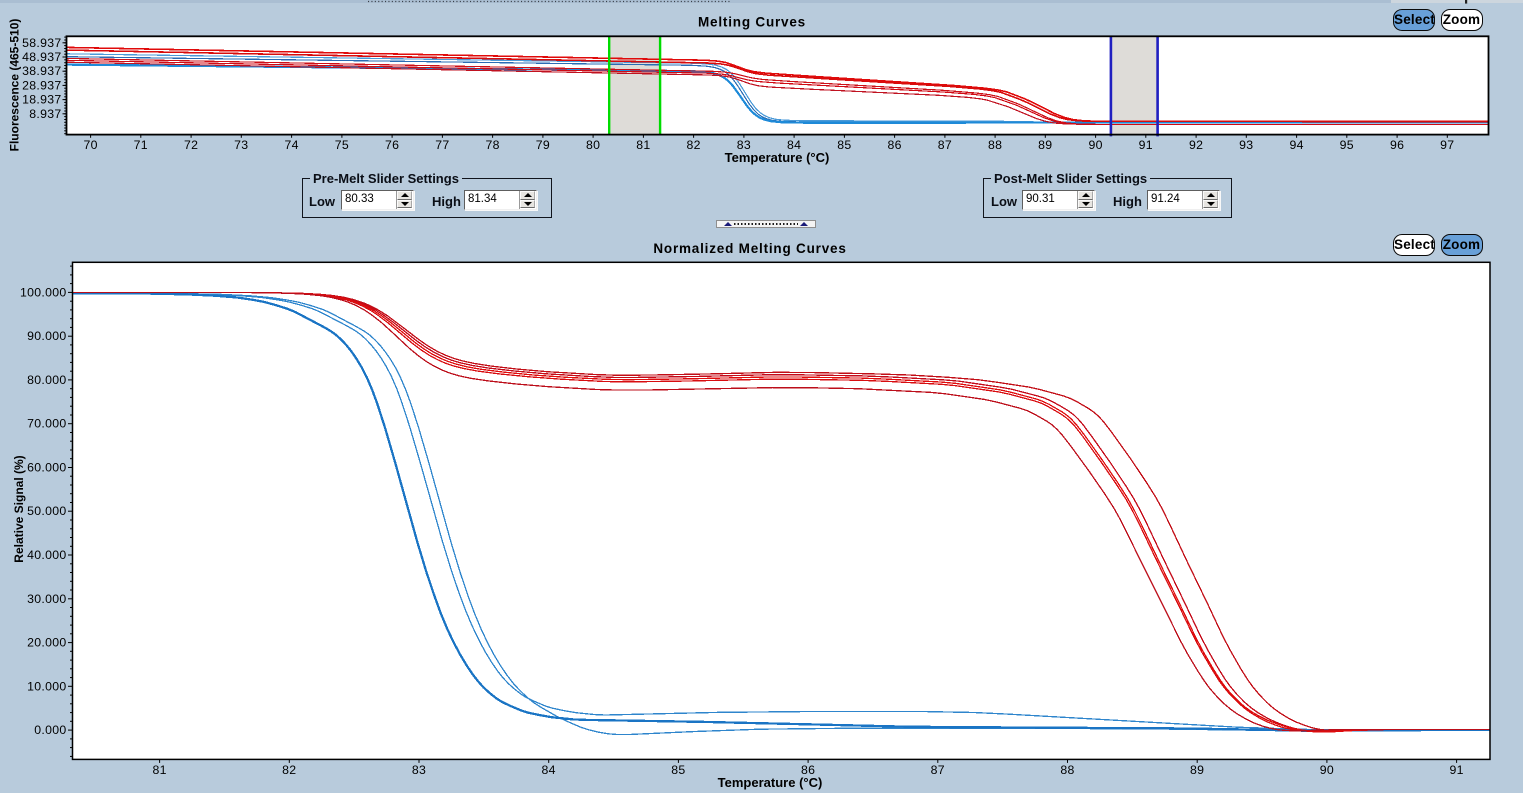 The image size is (1523, 793). Describe the element at coordinates (1196, 145) in the screenshot. I see `svg-text: 92` at that location.